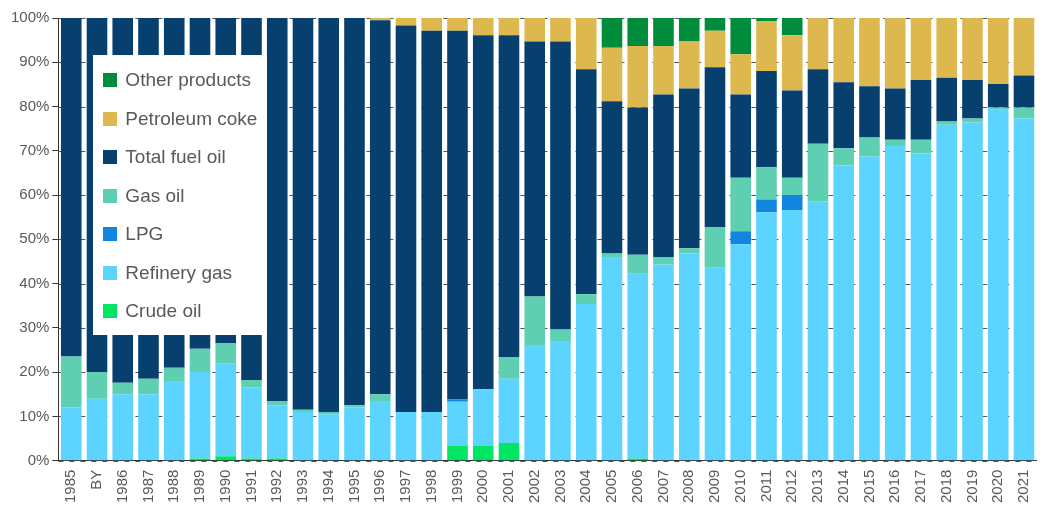  I want to click on x-tick-label: 1994, so click(327, 486).